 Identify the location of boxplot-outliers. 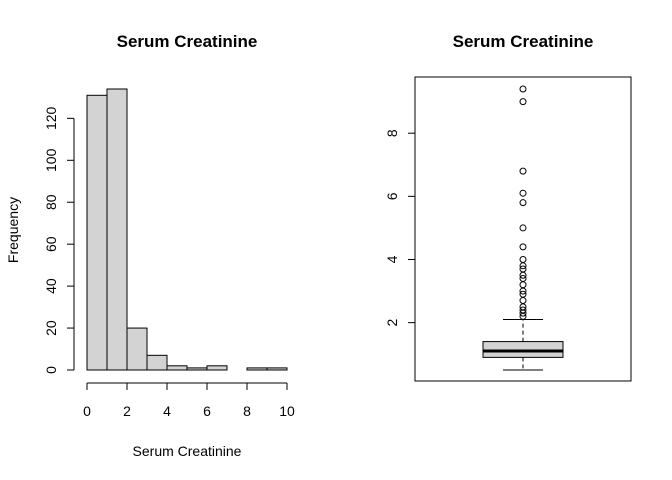
(523, 202).